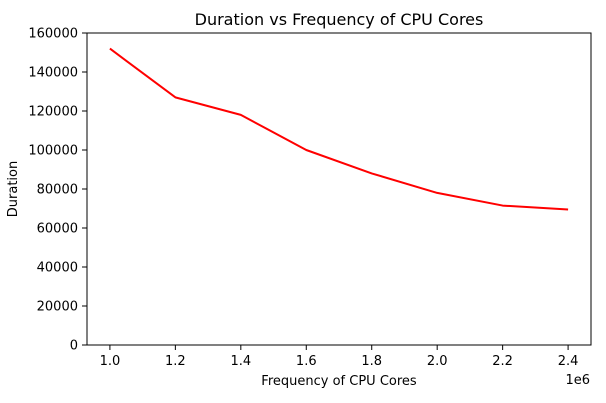  Describe the element at coordinates (371, 361) in the screenshot. I see `x-tick-label: 1.8` at that location.